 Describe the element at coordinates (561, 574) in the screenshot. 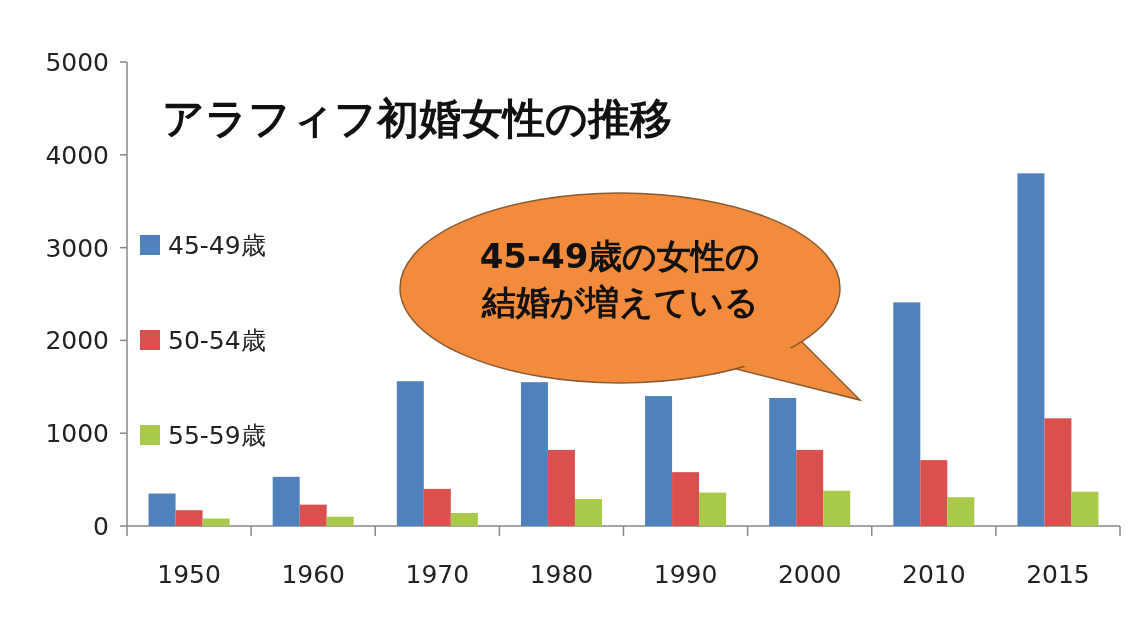

I see `x-tick-label: 1980` at that location.